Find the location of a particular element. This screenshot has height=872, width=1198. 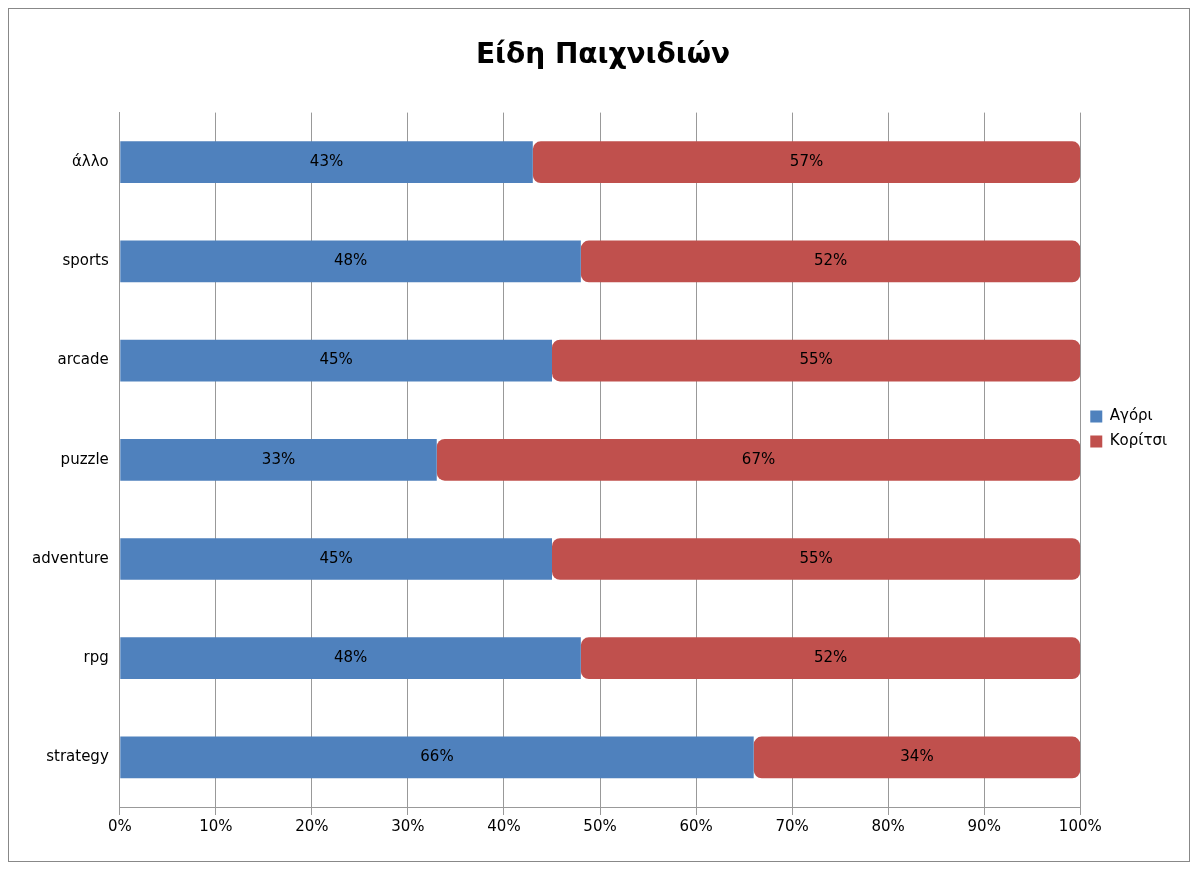

y-tick-label: arcade is located at coordinates (83, 359).